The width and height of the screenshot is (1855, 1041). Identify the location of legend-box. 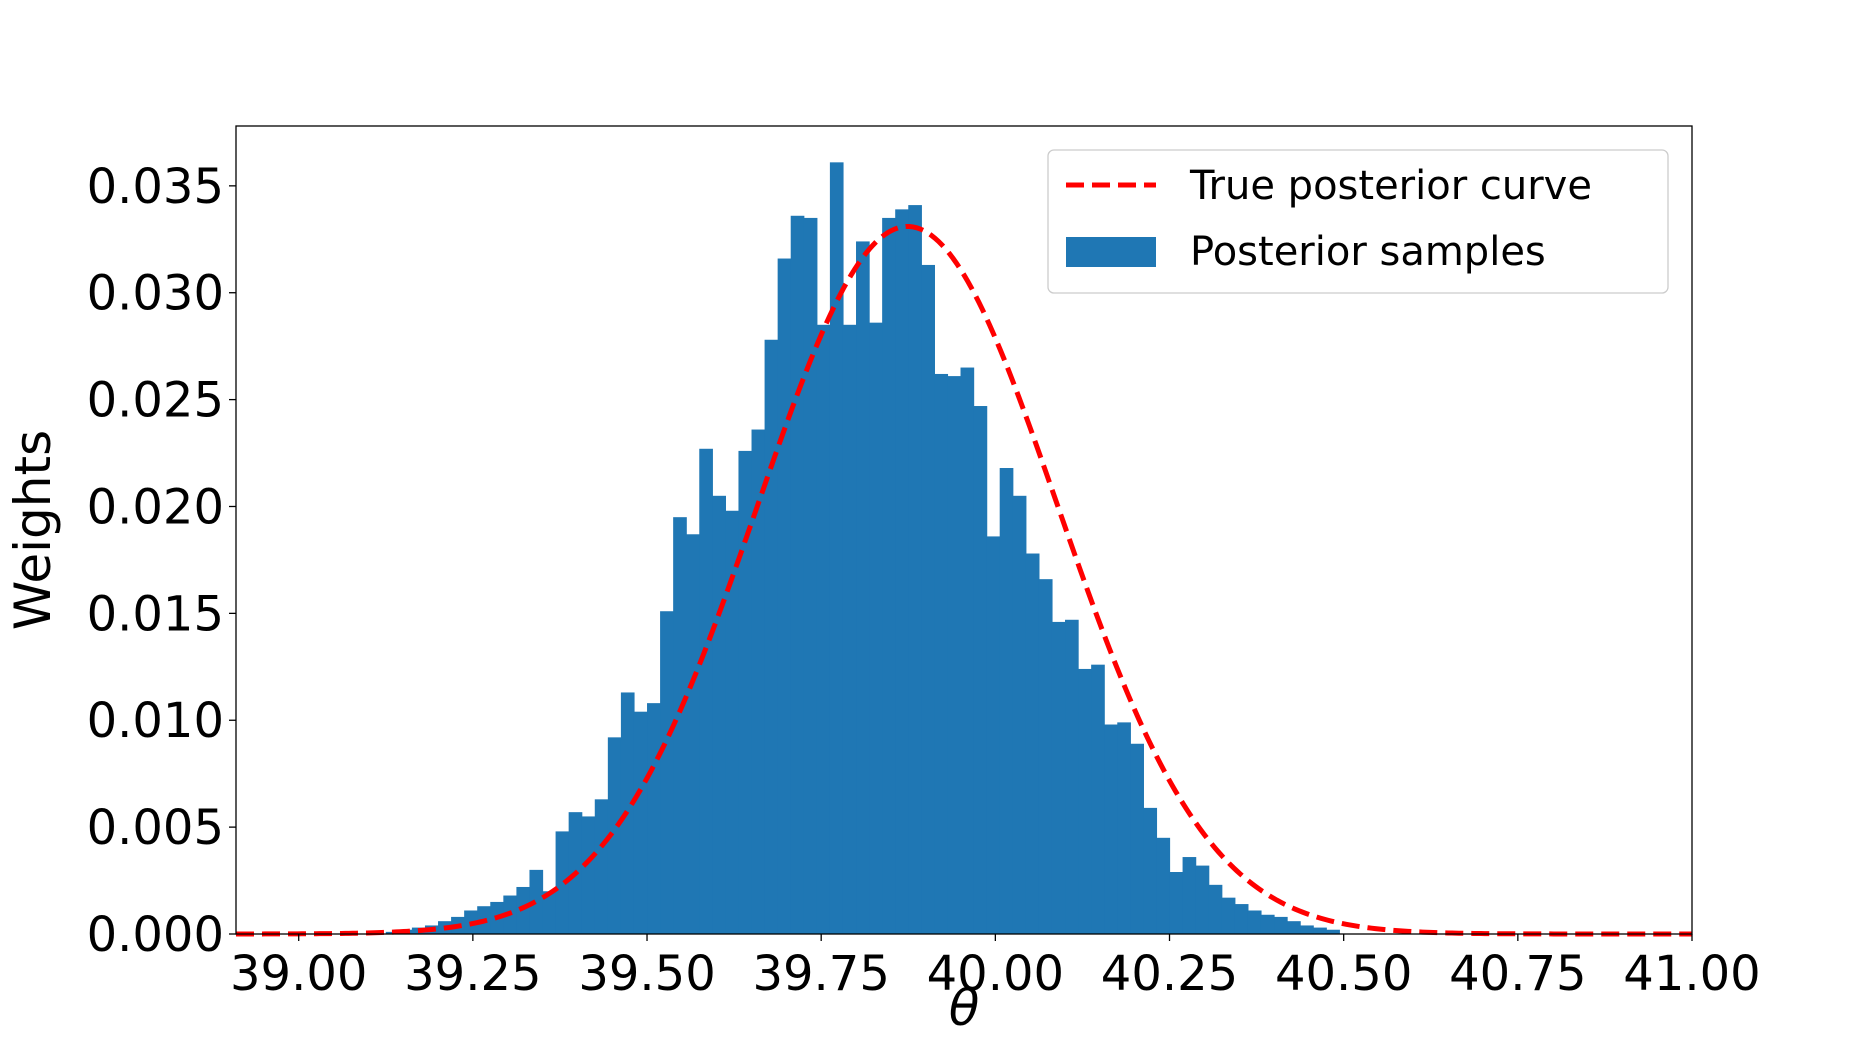
(1358, 221).